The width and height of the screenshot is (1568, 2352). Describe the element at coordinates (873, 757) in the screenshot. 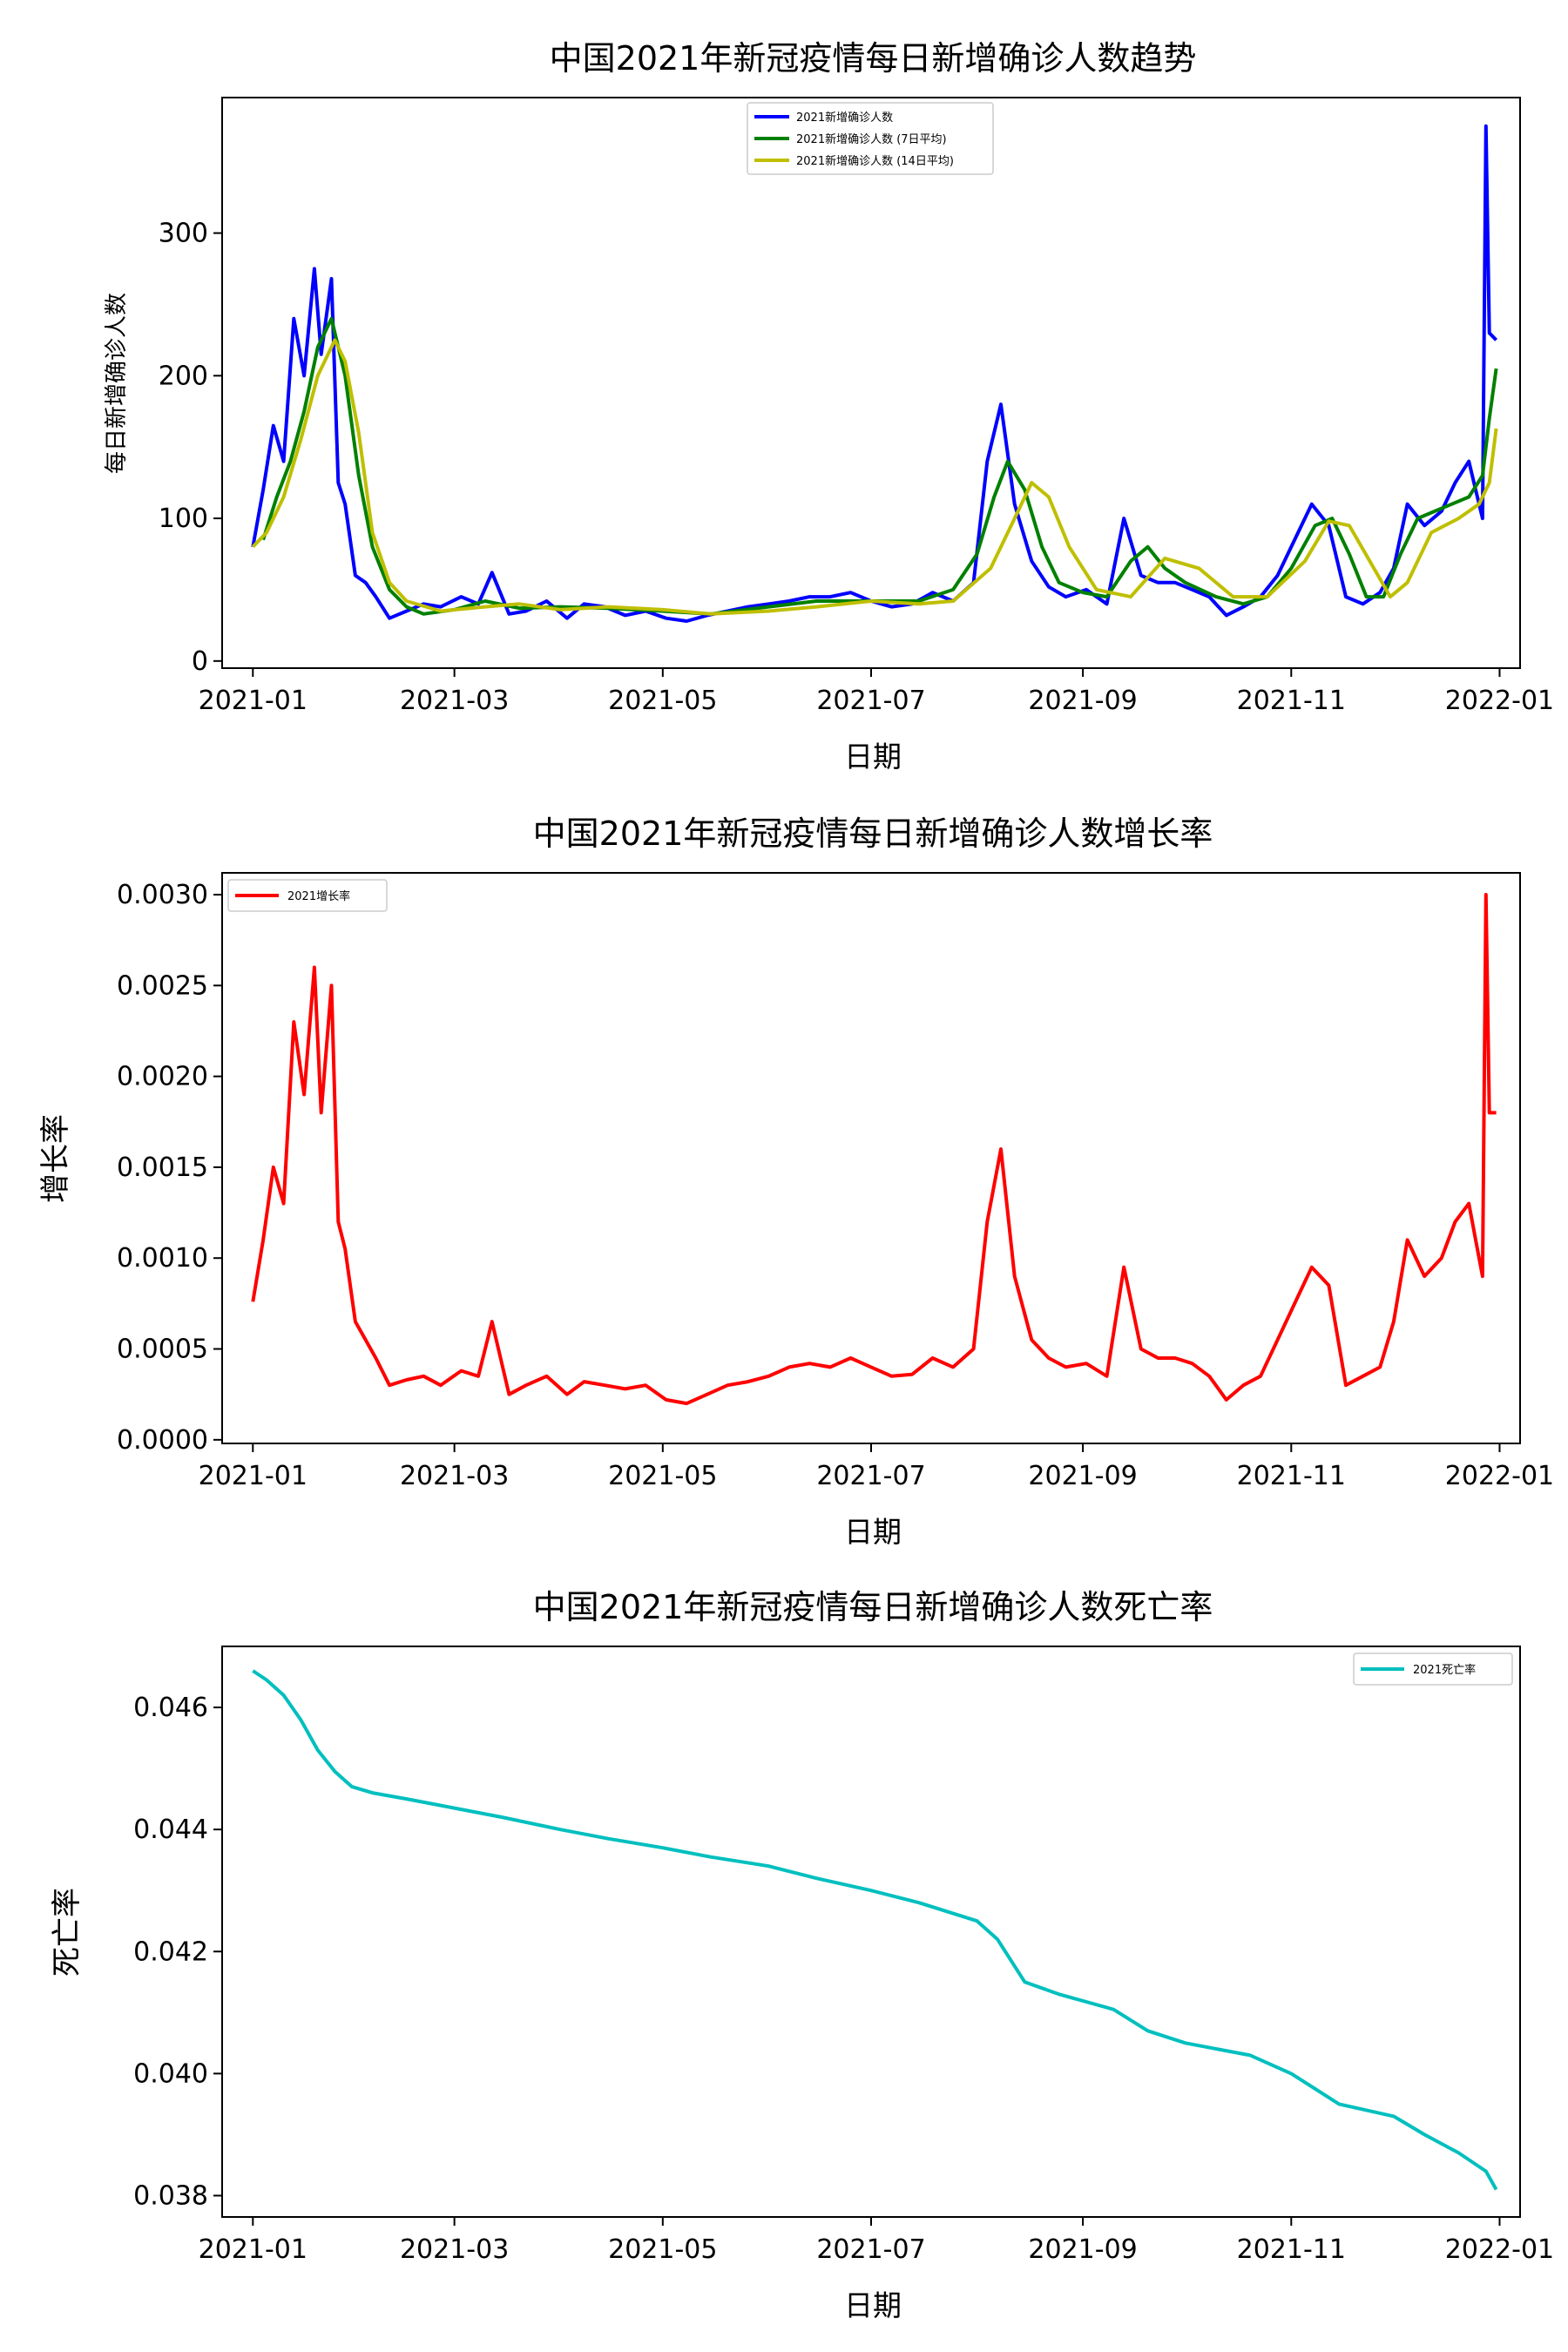

I see `panel-1-xlabel: 日期` at that location.